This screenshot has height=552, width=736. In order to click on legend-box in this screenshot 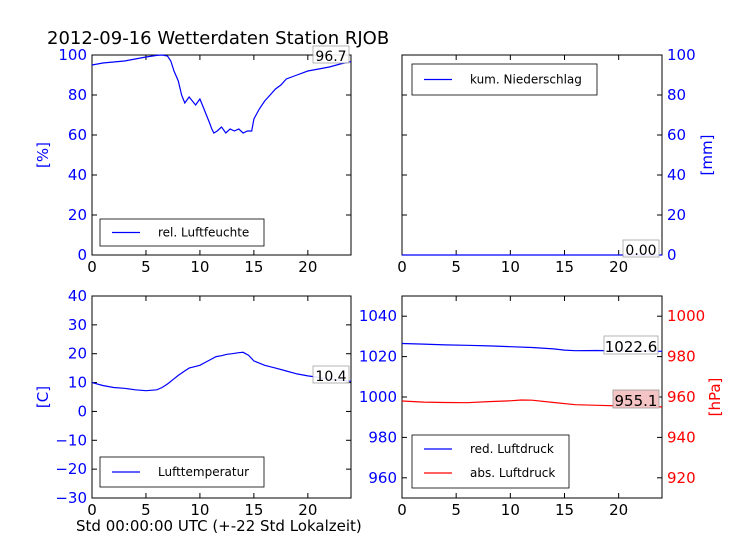, I will do `click(490, 461)`.